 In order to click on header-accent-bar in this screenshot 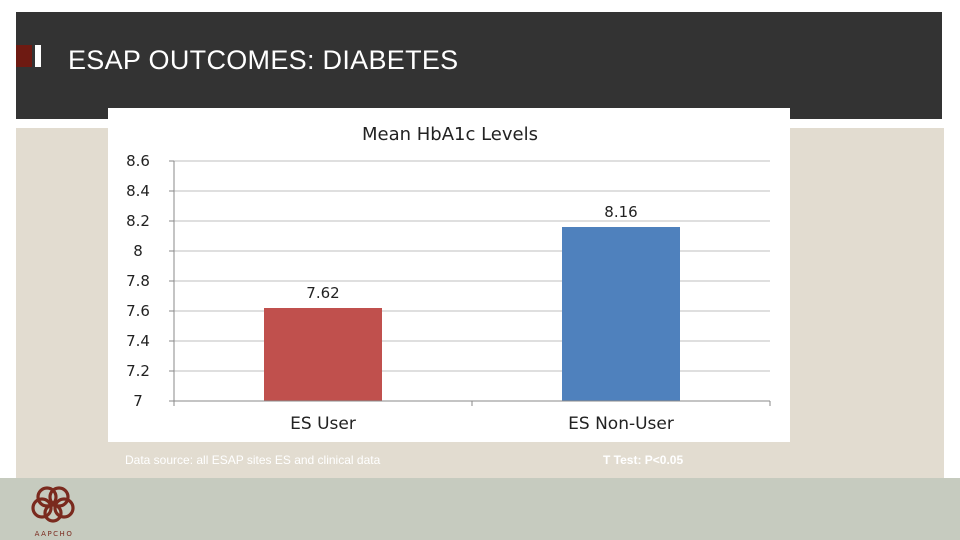, I will do `click(24, 56)`.